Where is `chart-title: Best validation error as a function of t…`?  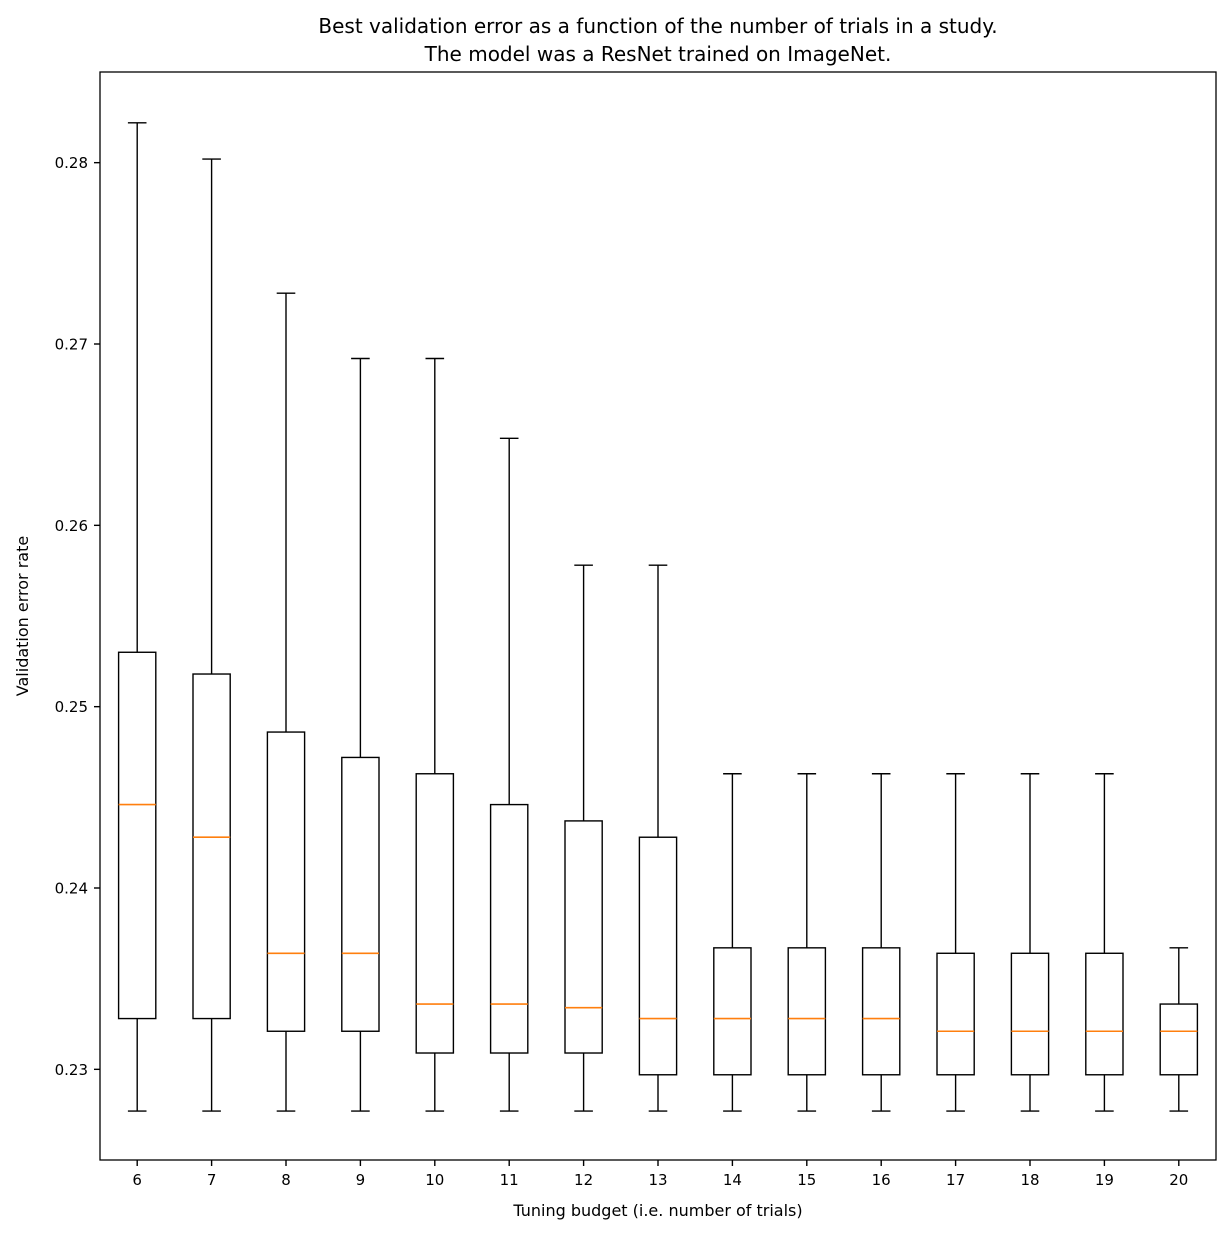
chart-title: Best validation error as a function of t… is located at coordinates (657, 26).